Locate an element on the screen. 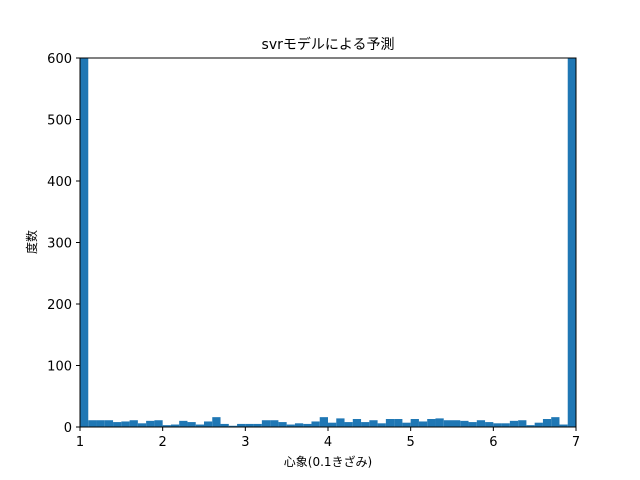 Image resolution: width=640 pixels, height=480 pixels. y-tick-label: 400 is located at coordinates (59, 182).